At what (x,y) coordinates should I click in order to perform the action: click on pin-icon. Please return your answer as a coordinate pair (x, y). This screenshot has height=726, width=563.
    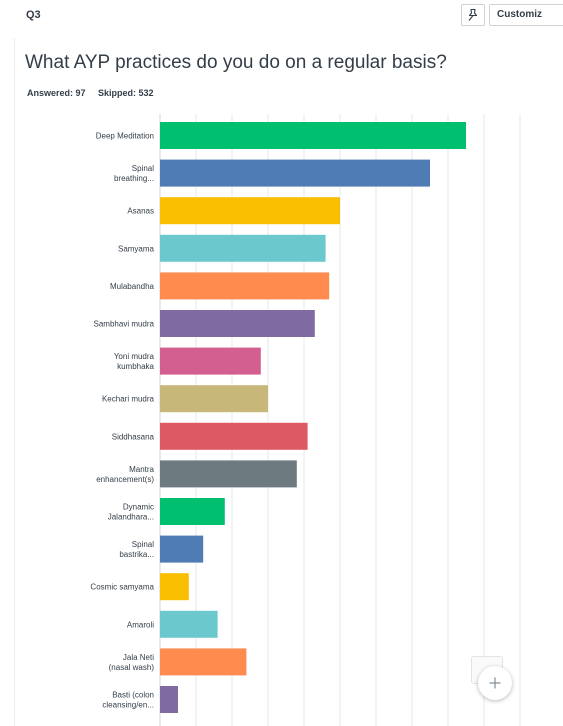
    Looking at the image, I should click on (473, 14).